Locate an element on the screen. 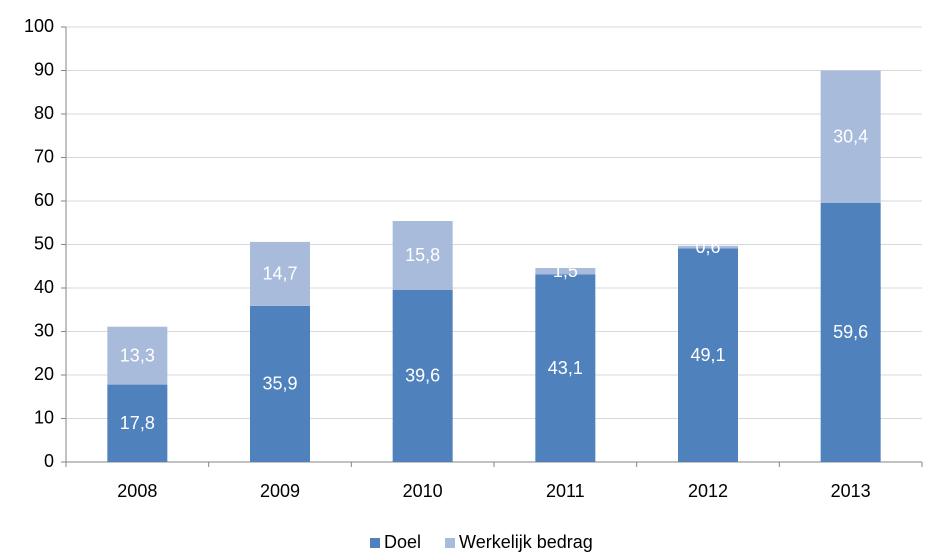 The width and height of the screenshot is (933, 554). x-tick-label: 2009 is located at coordinates (280, 491).